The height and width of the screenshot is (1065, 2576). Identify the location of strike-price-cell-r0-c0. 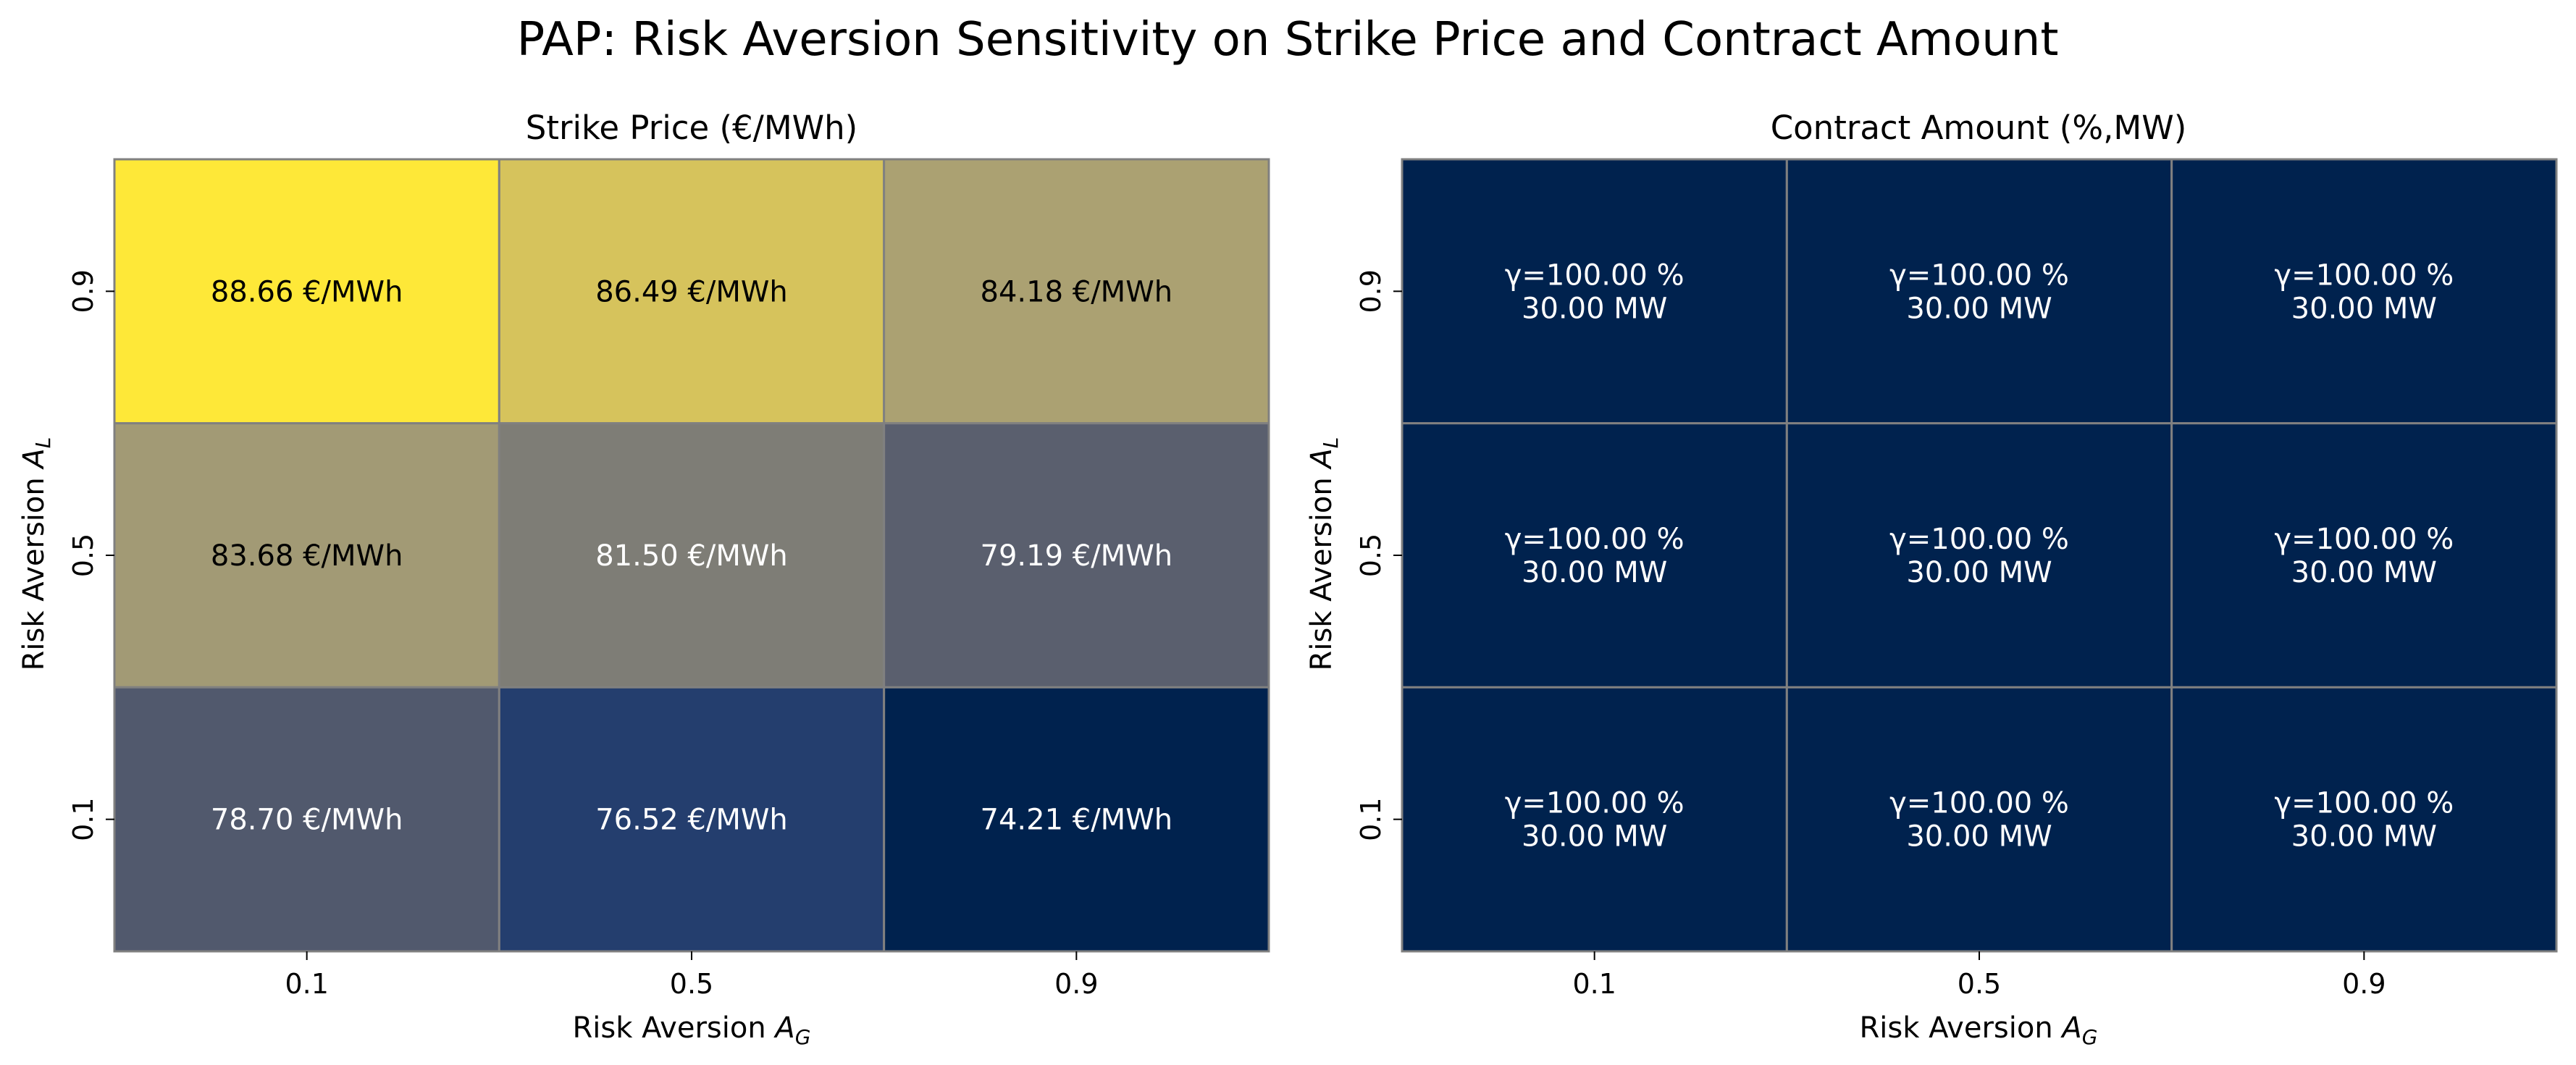
(306, 292).